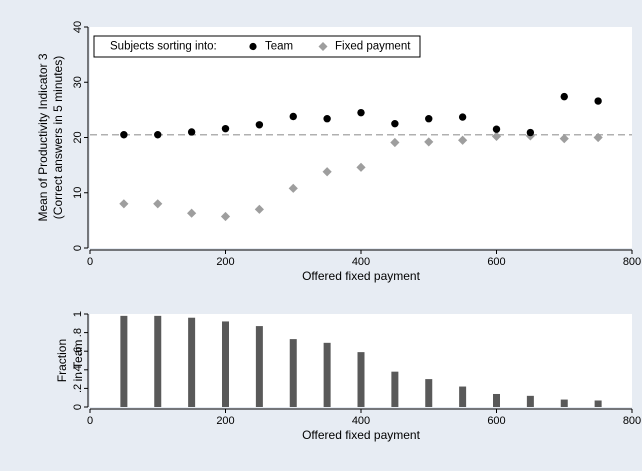 The height and width of the screenshot is (476, 642). I want to click on legend-title: Subjects sorting into:, so click(163, 47).